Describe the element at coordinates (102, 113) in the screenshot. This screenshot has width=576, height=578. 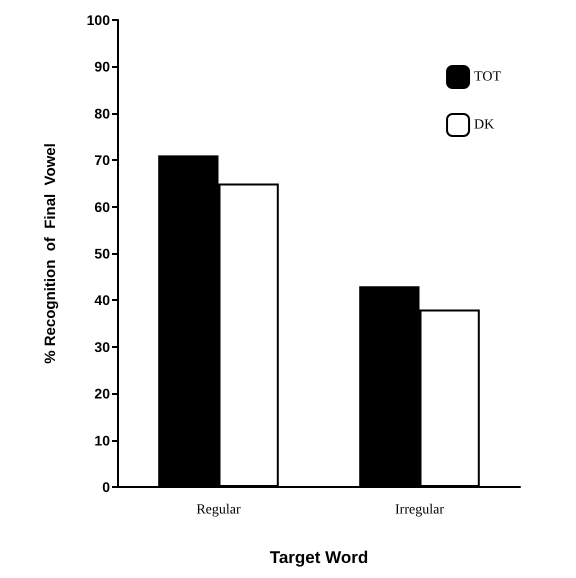
I see `y-tick-label: 80` at that location.